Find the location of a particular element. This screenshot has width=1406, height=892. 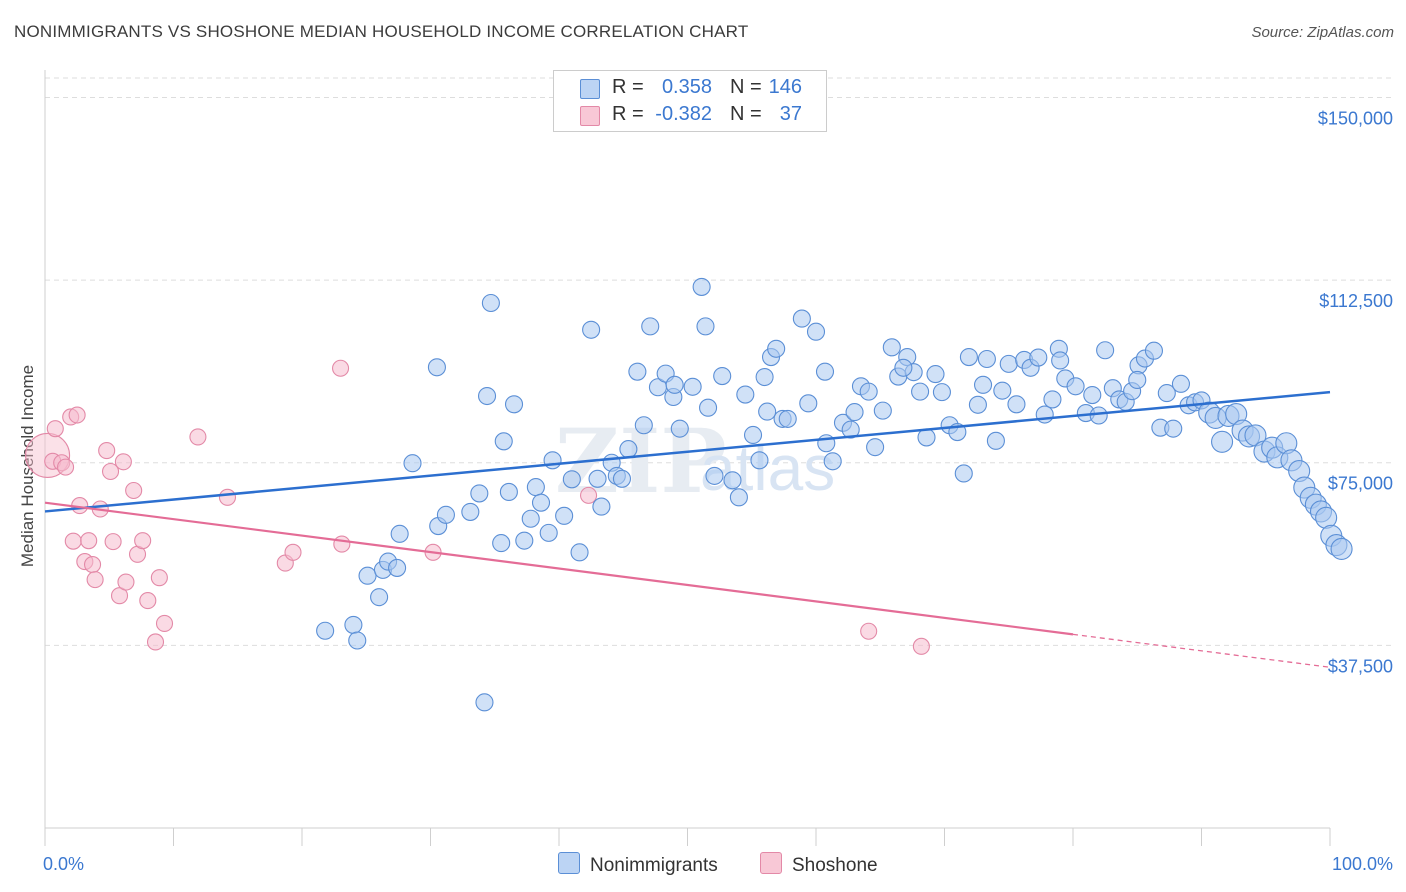

legend-r-label: R = is located at coordinates (628, 87).